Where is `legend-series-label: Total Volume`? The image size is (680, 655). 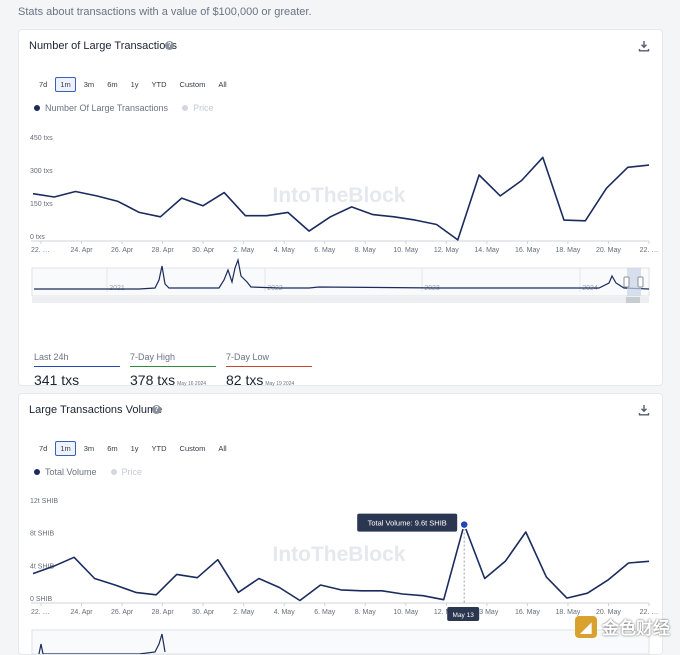
legend-series-label: Total Volume is located at coordinates (71, 472).